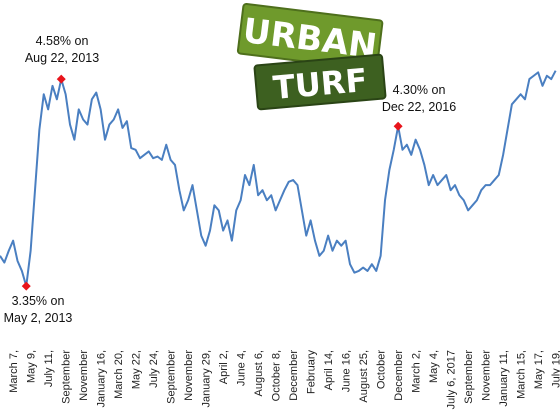 This screenshot has width=560, height=420. Describe the element at coordinates (102, 378) in the screenshot. I see `x-tick-label: January 16,` at that location.